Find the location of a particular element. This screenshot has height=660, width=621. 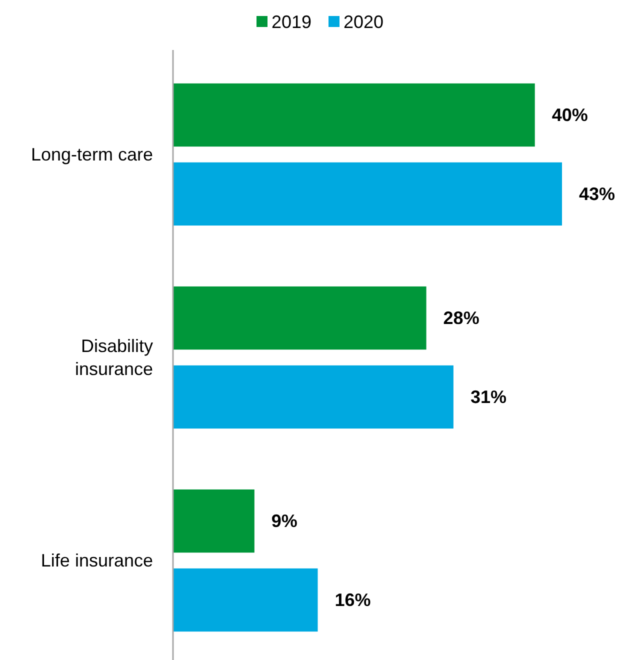

y-tick-label: Disability insurance is located at coordinates (113, 357).